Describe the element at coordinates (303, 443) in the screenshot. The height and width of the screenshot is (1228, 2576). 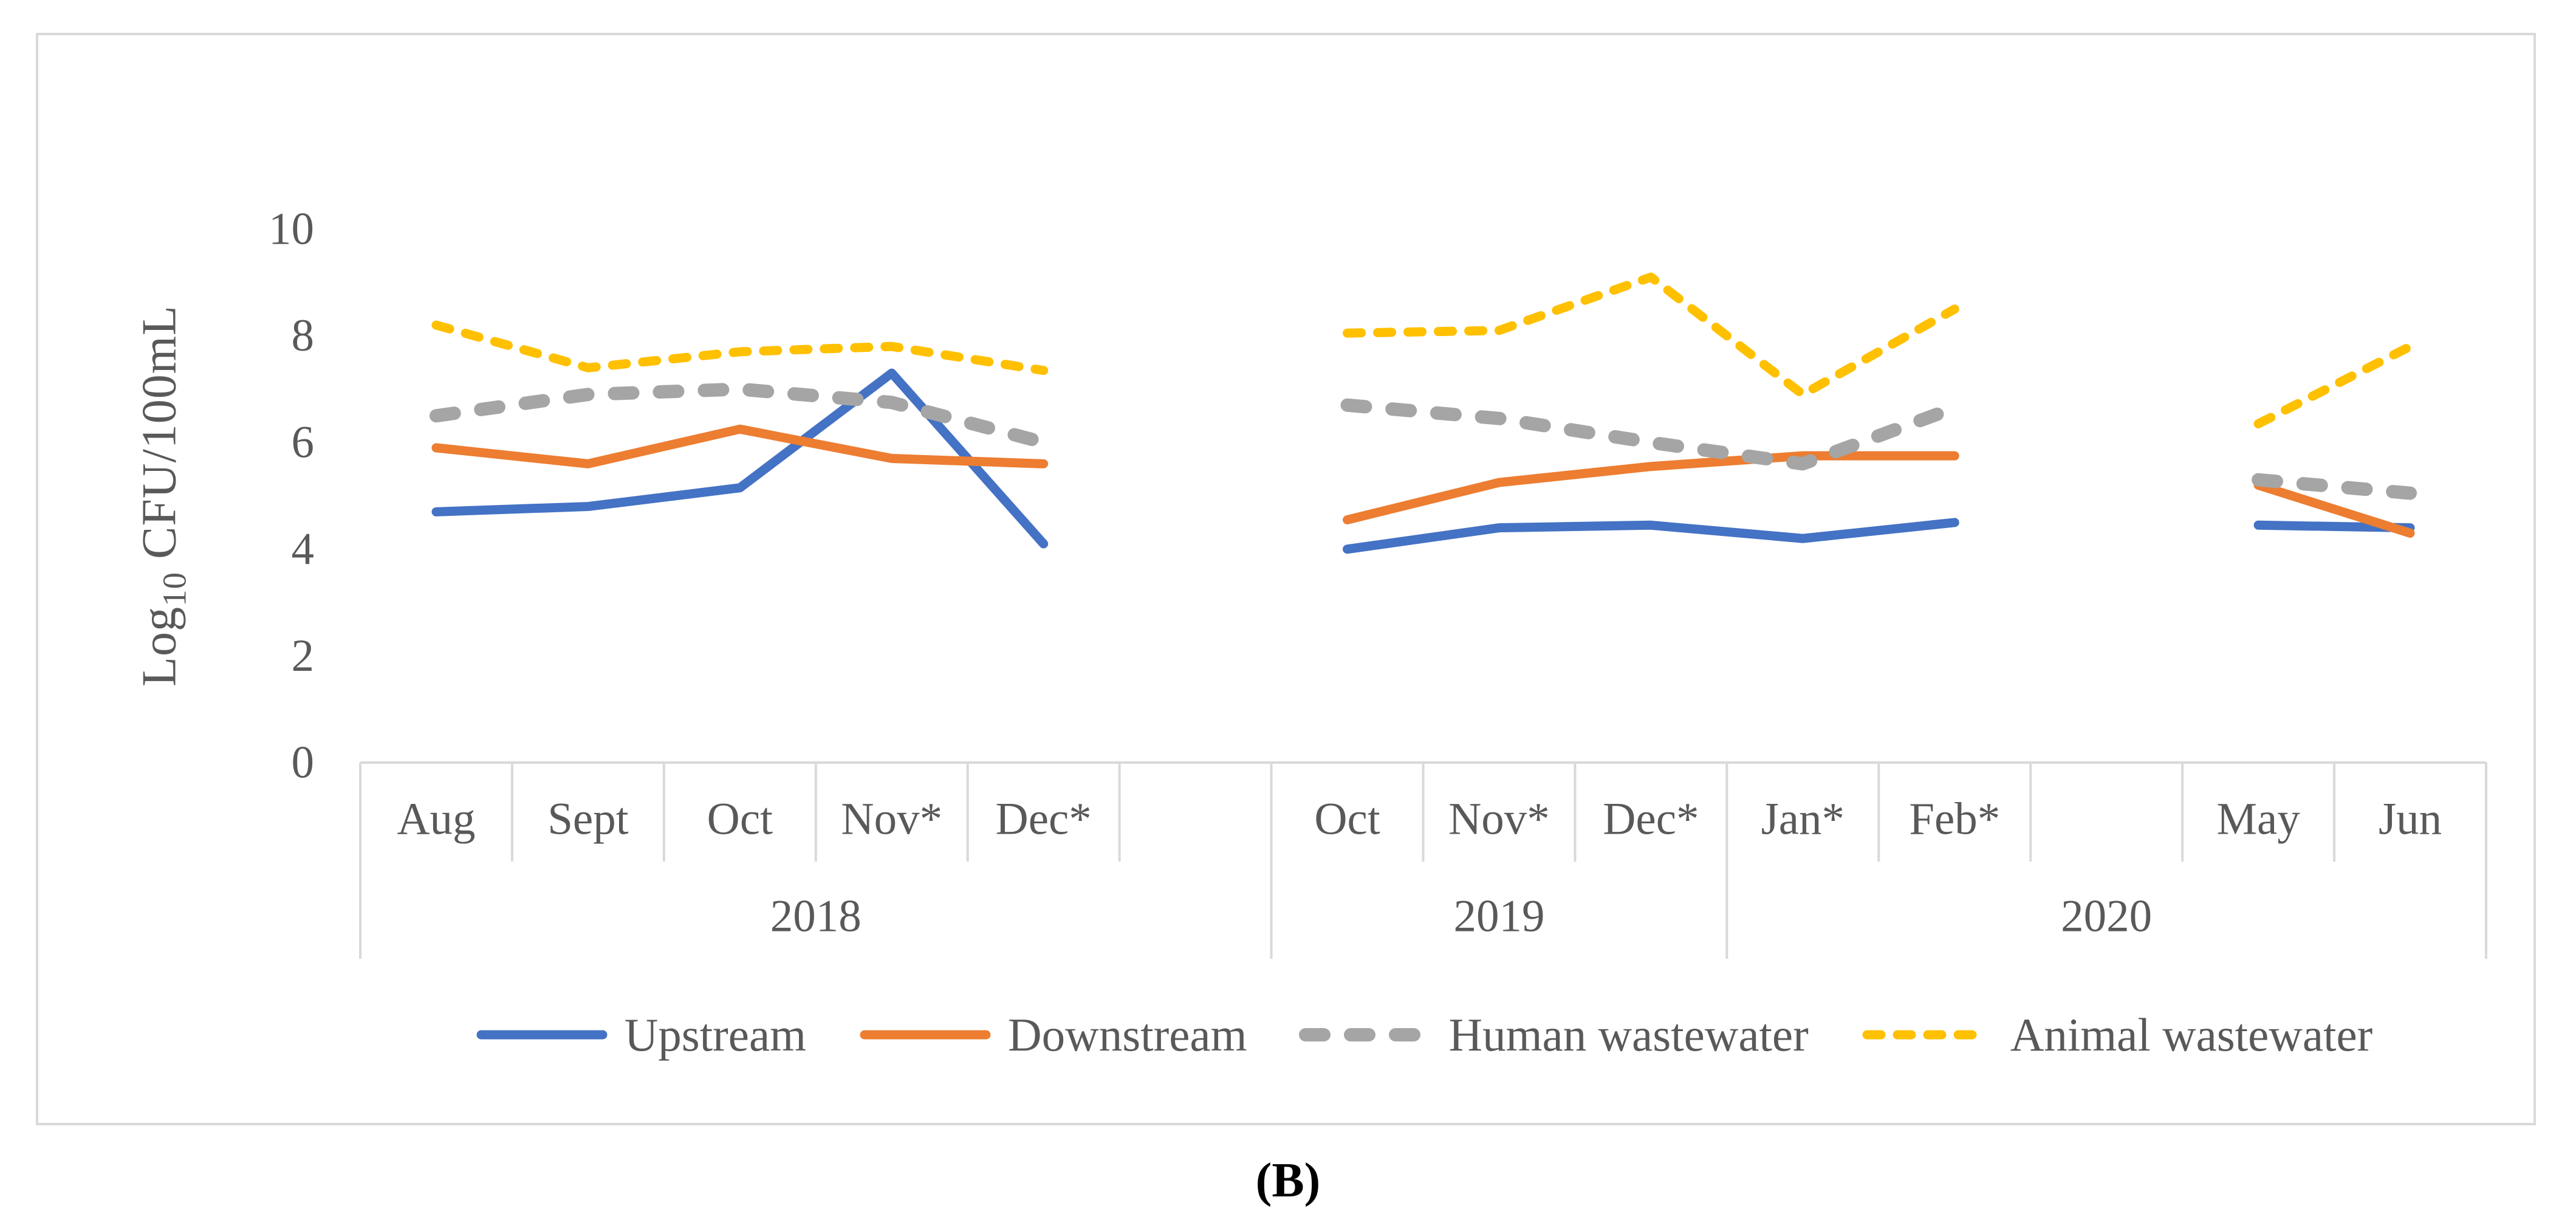
I see `y-tick-label: 6` at that location.